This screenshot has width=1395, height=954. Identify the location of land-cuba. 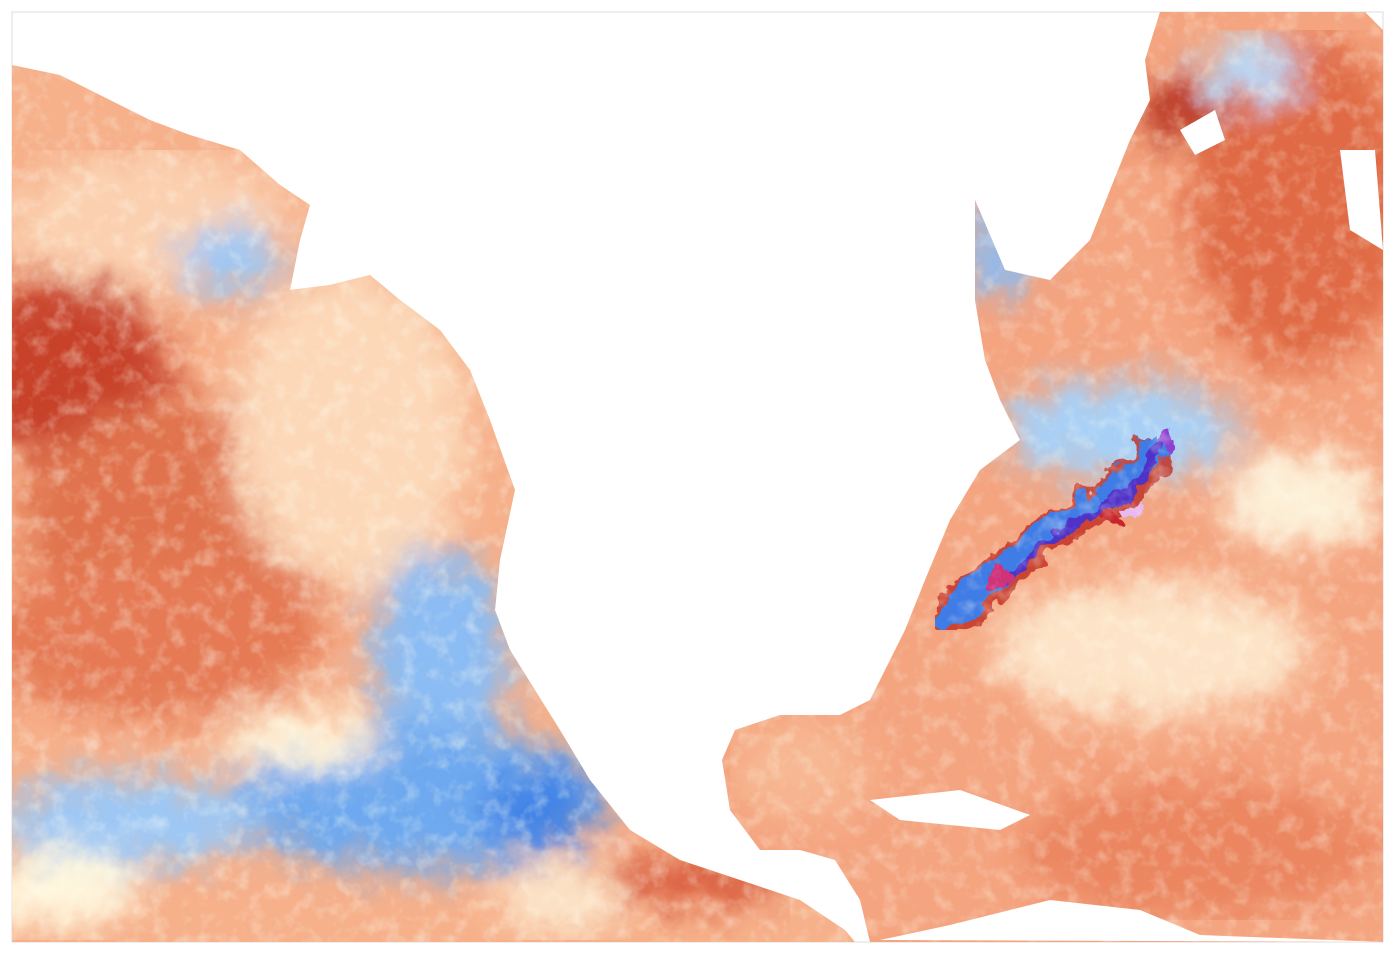
(950, 810).